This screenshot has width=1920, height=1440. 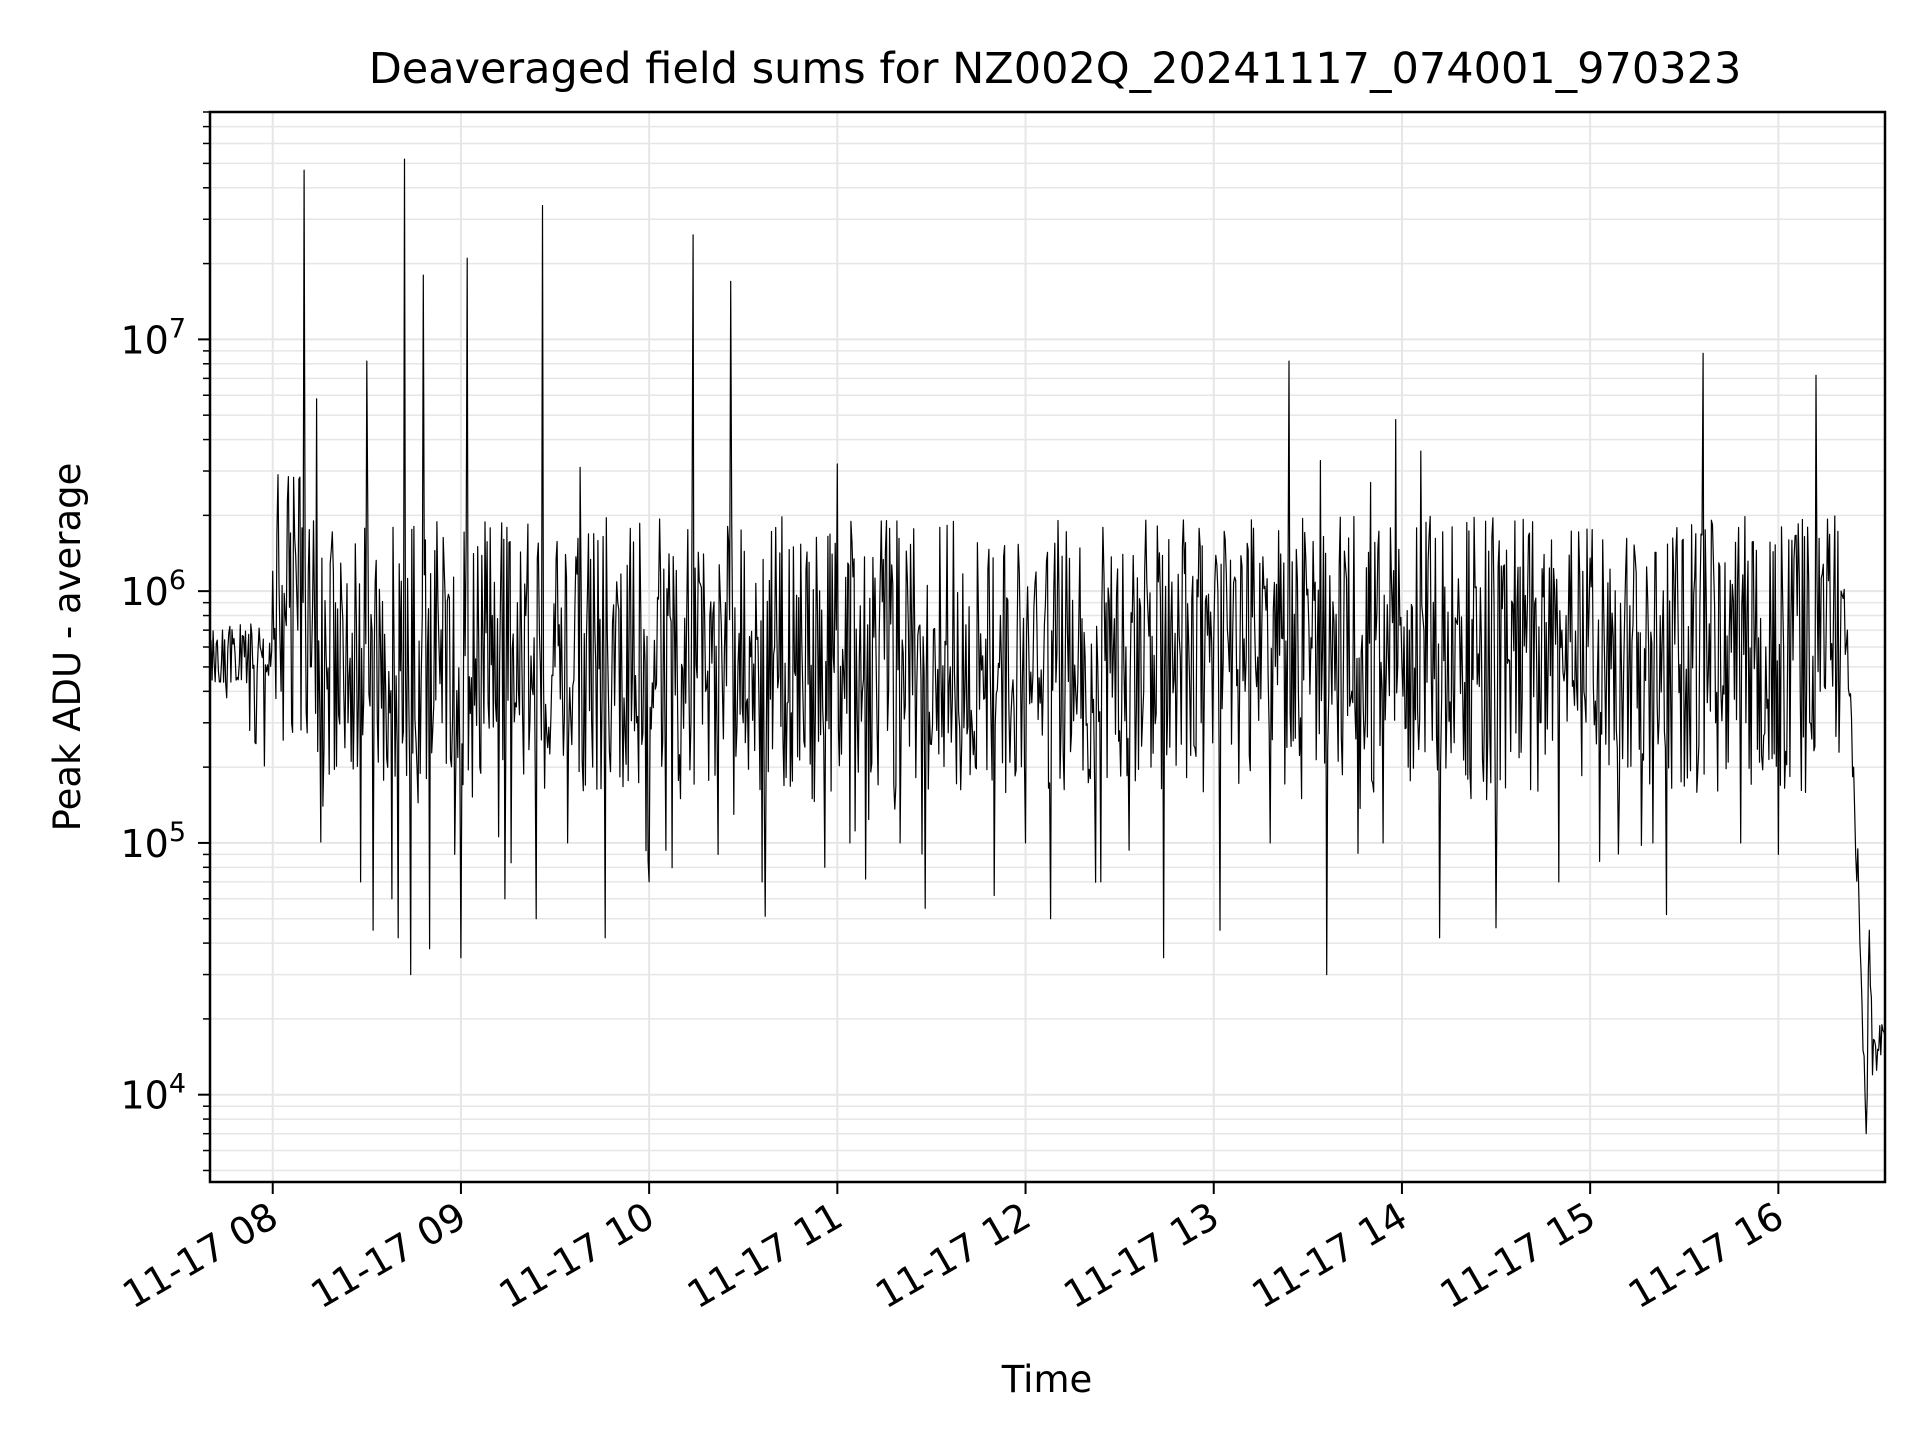 I want to click on y-tick-label: 107, so click(x=153, y=337).